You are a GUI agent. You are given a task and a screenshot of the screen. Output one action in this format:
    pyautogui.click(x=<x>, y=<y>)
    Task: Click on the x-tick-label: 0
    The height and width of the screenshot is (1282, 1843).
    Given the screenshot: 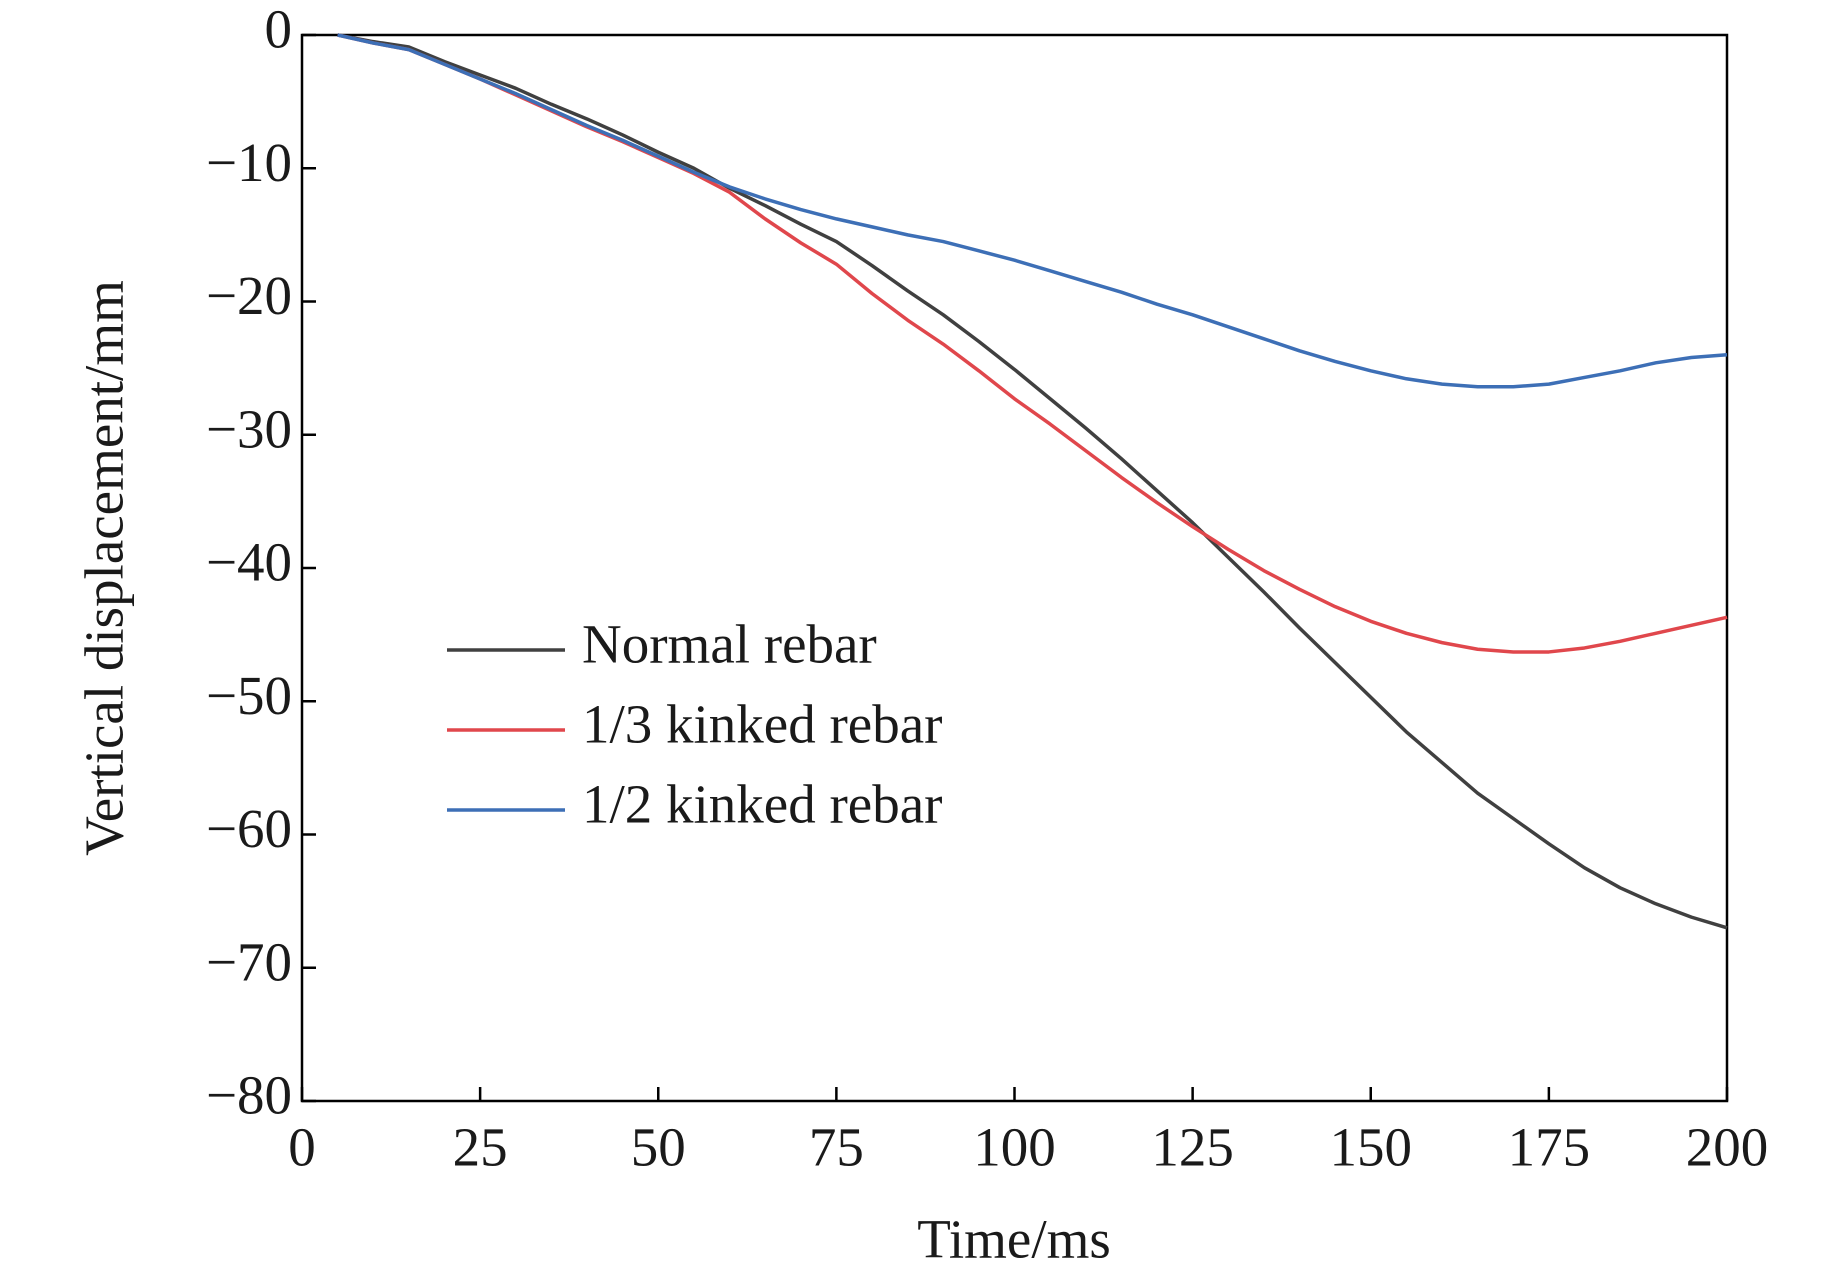 What is the action you would take?
    pyautogui.click(x=302, y=1147)
    